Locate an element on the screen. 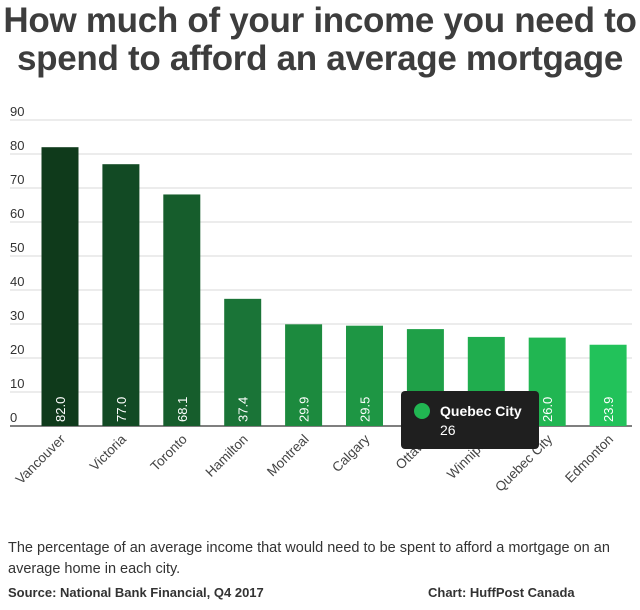 This screenshot has height=610, width=640. source-note: Source: National Bank Financial, Q4 2017 is located at coordinates (136, 592).